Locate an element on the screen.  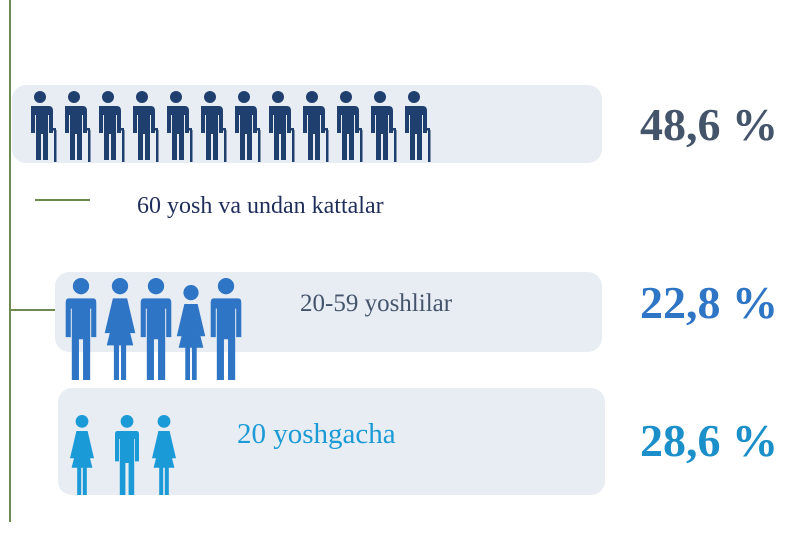
group-label: 20 yoshgacha is located at coordinates (316, 434).